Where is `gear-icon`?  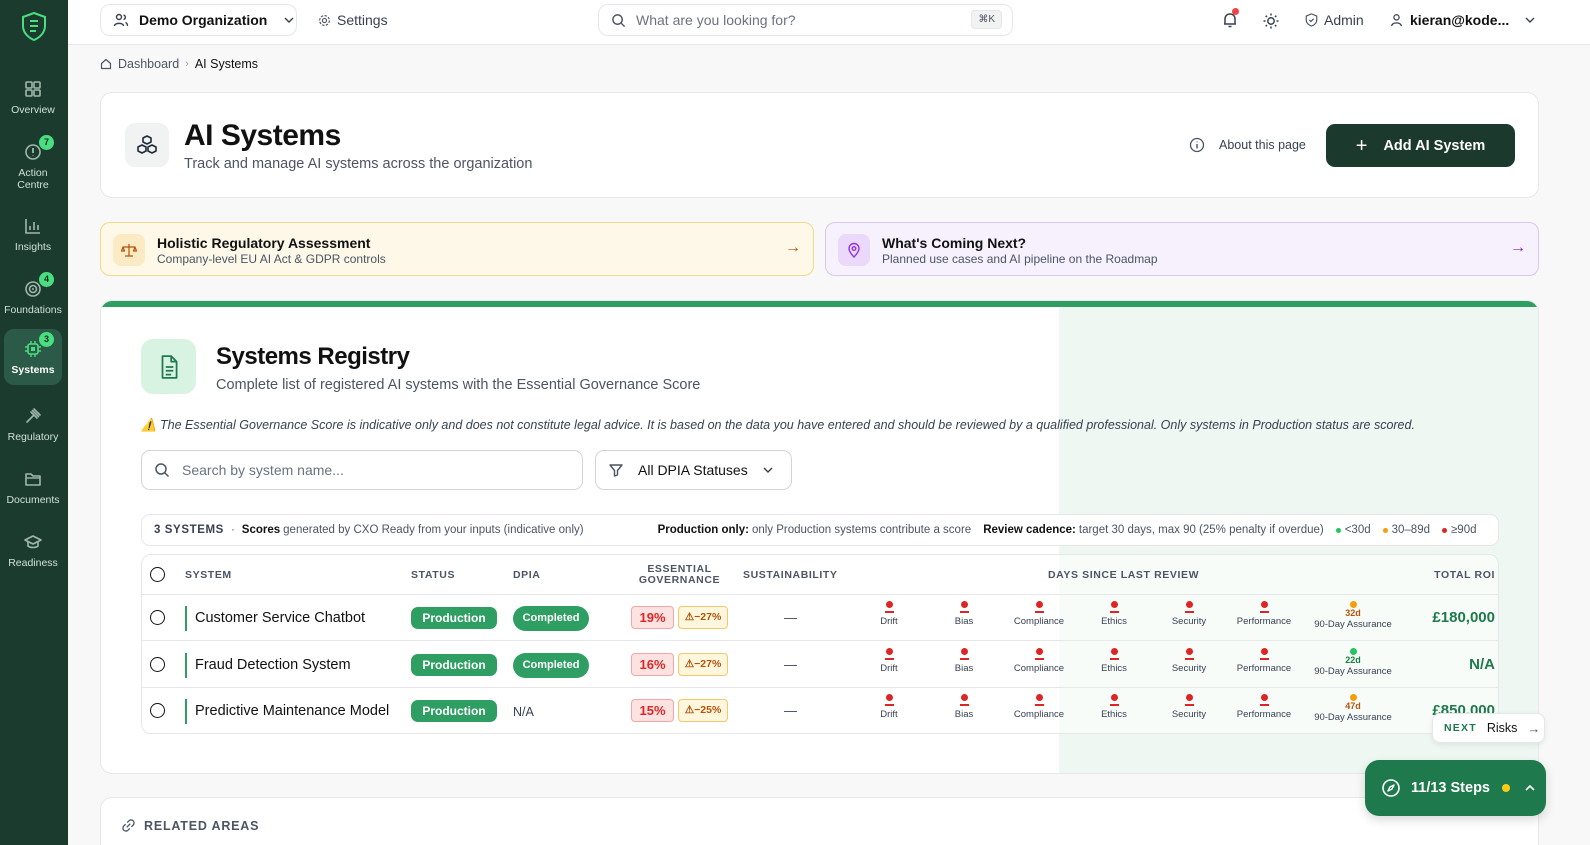 gear-icon is located at coordinates (324, 20).